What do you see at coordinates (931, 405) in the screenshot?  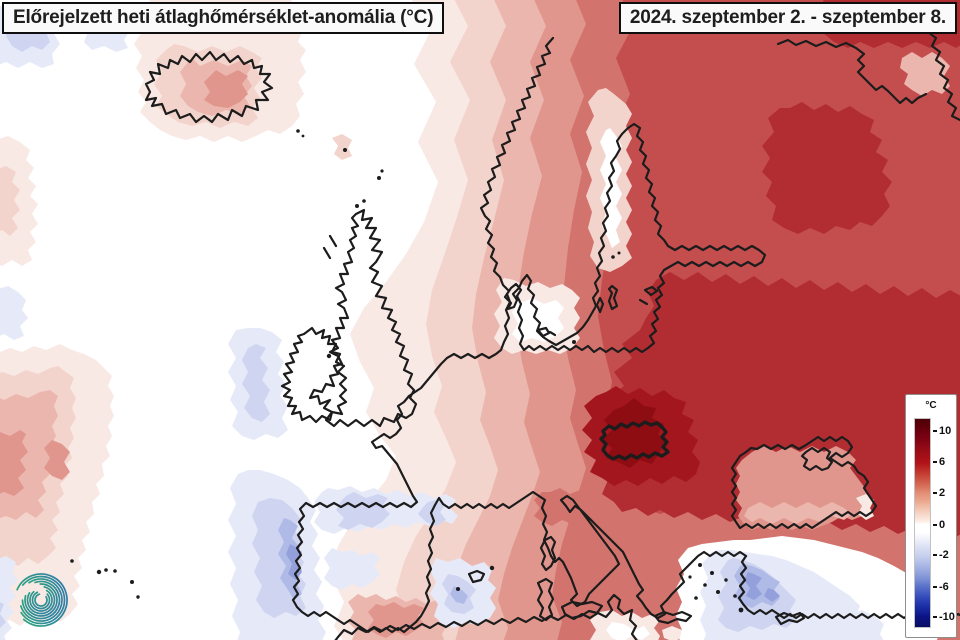 I see `legend-unit-label: °C` at bounding box center [931, 405].